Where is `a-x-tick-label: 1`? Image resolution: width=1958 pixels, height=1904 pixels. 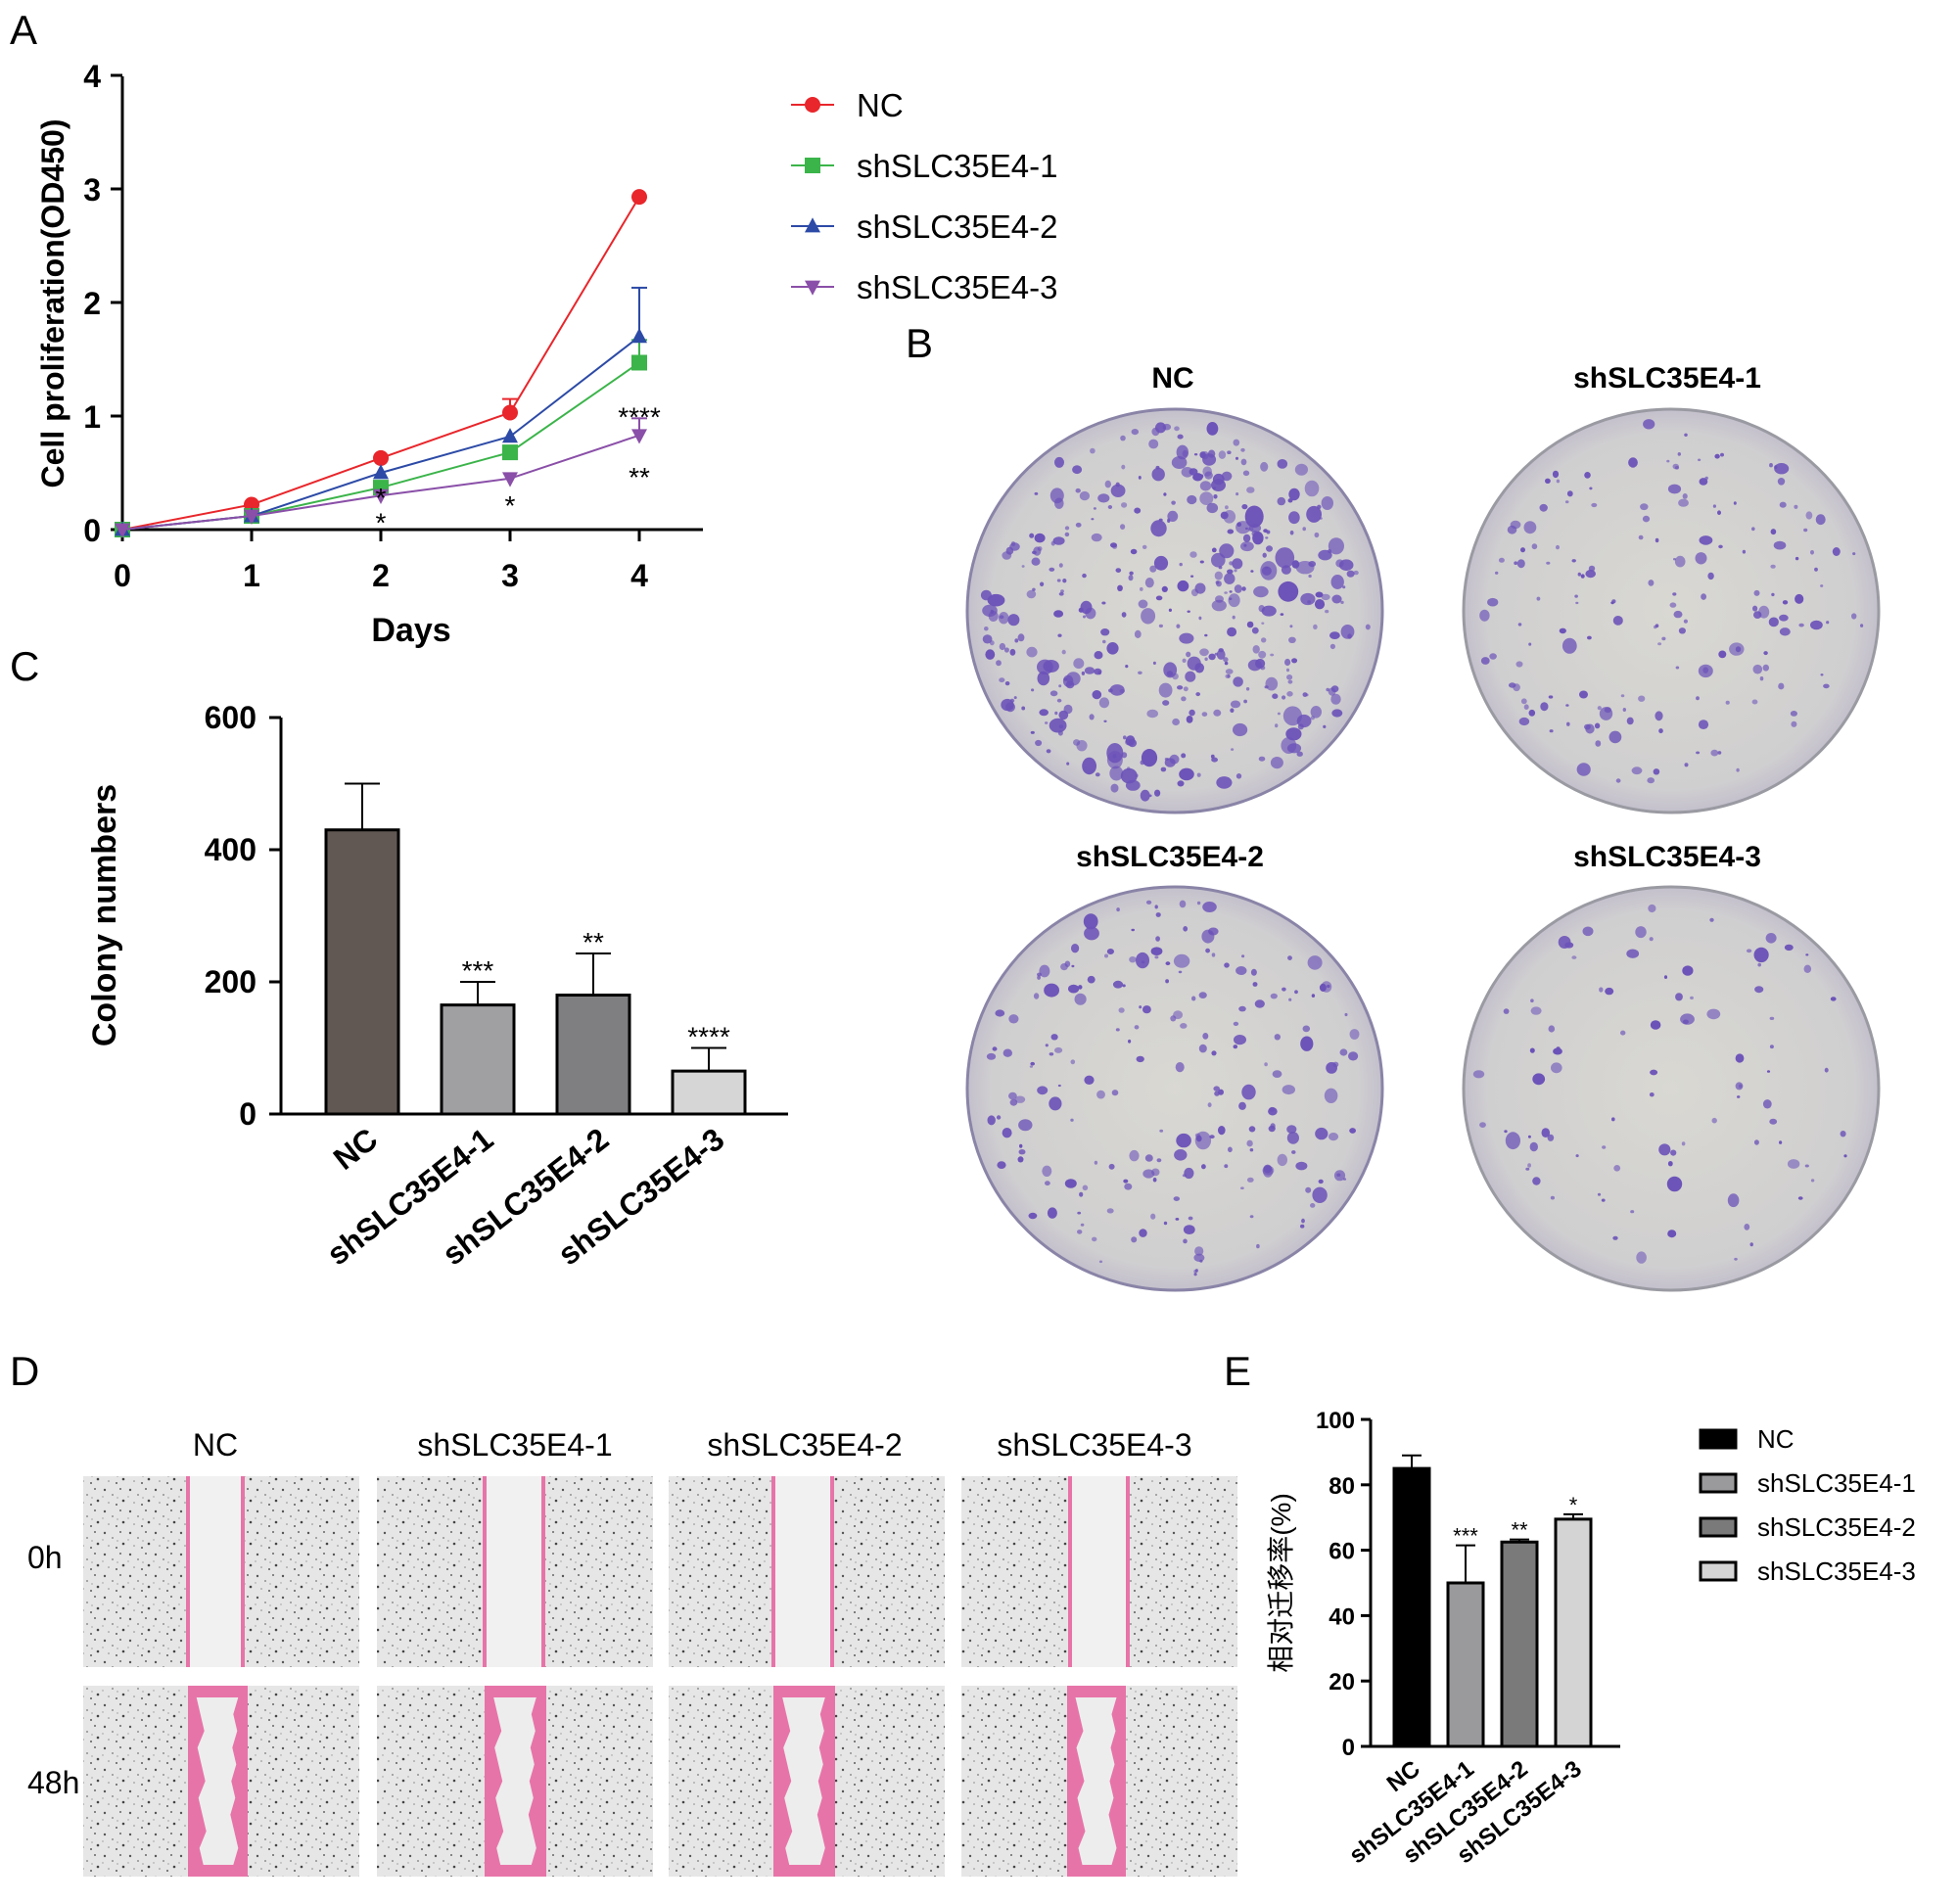
a-x-tick-label: 1 is located at coordinates (251, 575).